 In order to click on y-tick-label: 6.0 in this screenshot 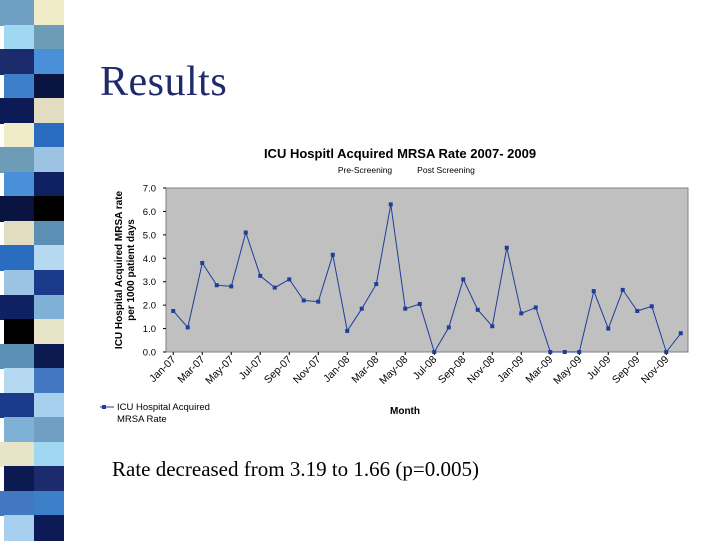, I will do `click(149, 212)`.